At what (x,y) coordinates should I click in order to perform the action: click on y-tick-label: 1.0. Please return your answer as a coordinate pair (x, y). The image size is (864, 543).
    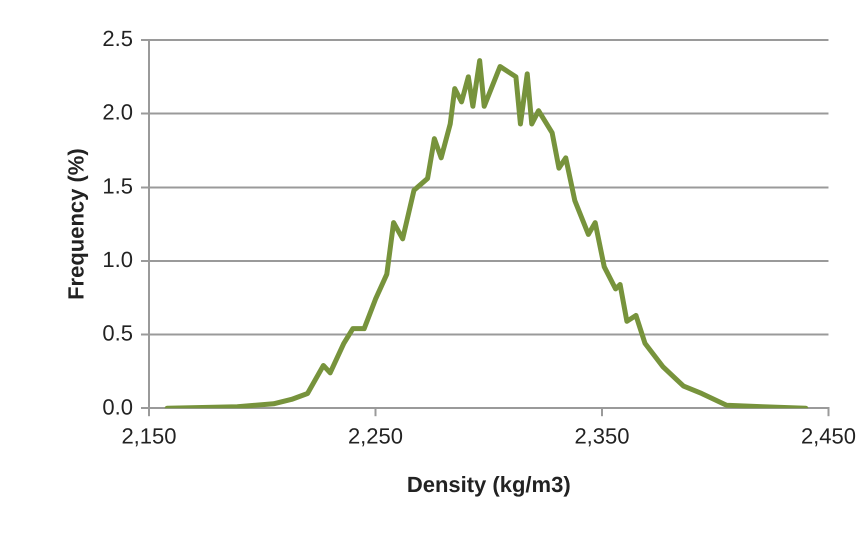
    Looking at the image, I should click on (117, 259).